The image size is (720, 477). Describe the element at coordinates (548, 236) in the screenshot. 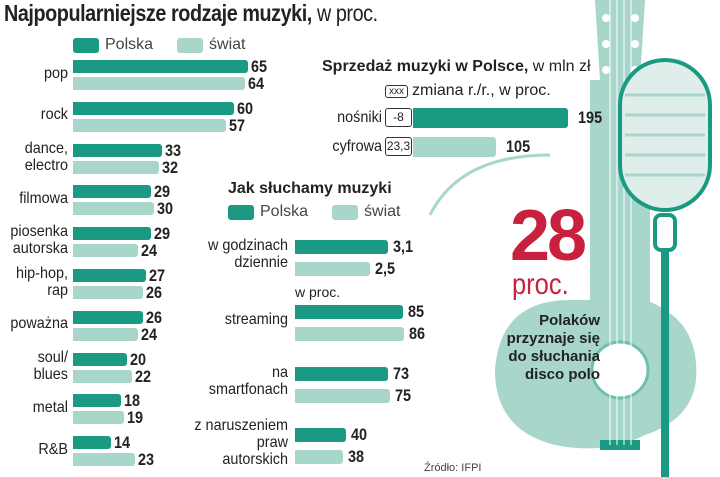

I see `highlight-number: 28` at that location.